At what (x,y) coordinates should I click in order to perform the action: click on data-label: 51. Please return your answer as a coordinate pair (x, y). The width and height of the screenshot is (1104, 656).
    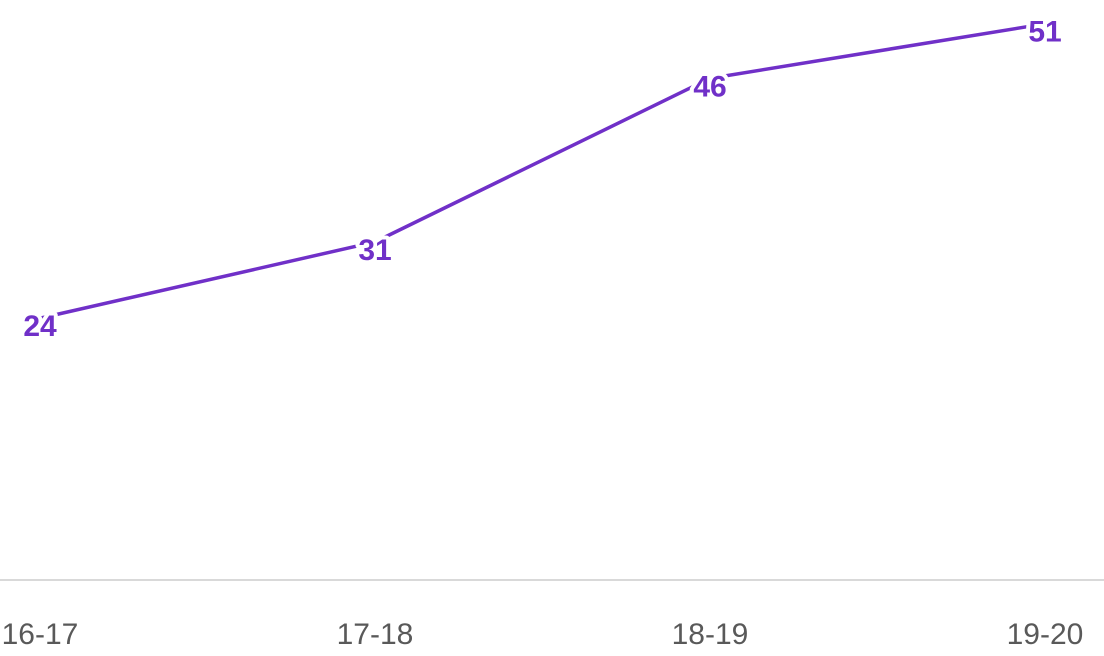
    Looking at the image, I should click on (1044, 32).